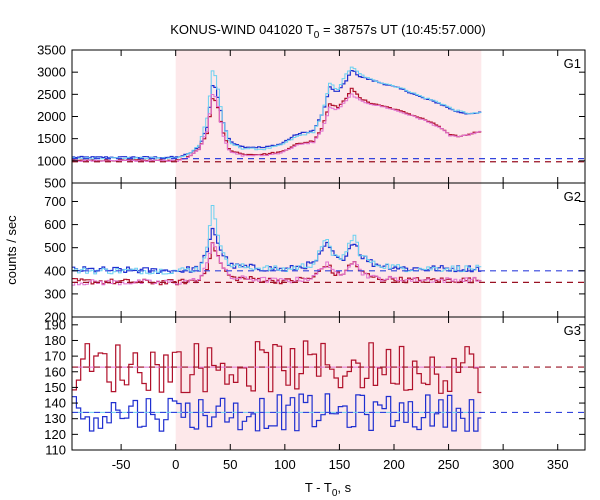 The width and height of the screenshot is (600, 500). Describe the element at coordinates (11, 250) in the screenshot. I see `y-axis-label: counts / sec` at that location.